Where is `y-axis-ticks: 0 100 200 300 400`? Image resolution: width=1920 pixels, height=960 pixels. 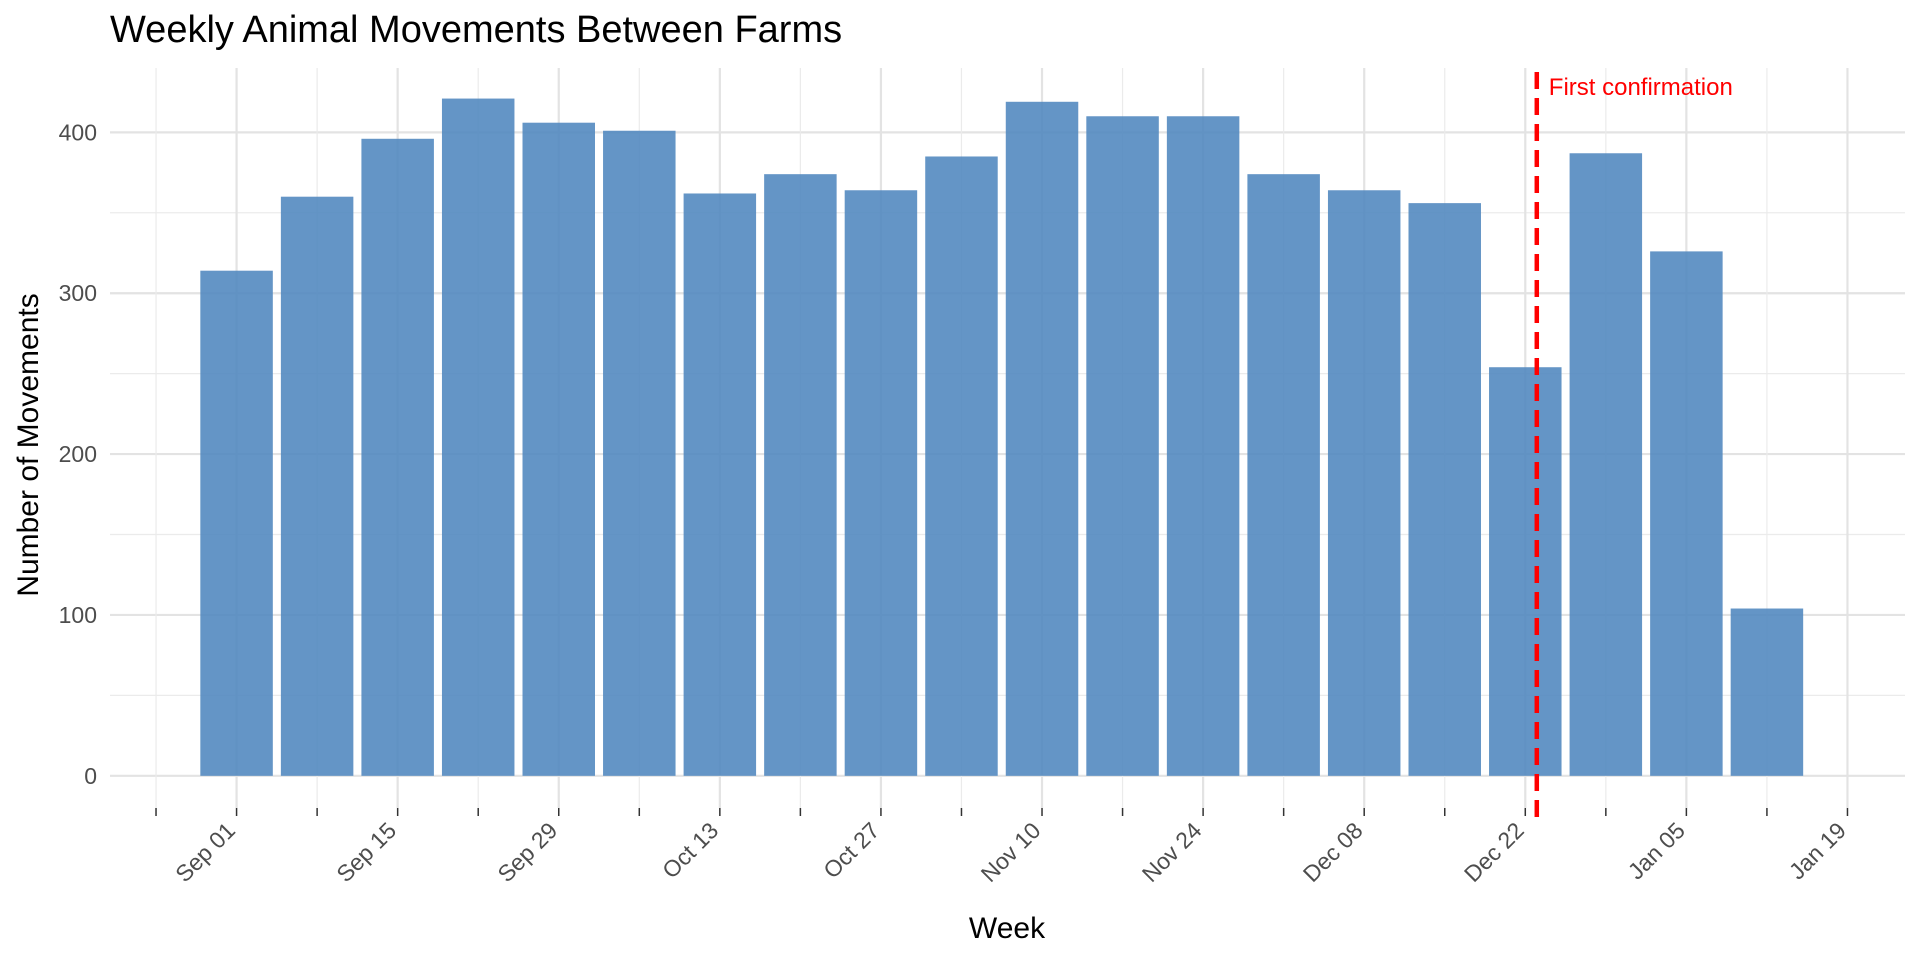 y-axis-ticks: 0 100 200 300 400 is located at coordinates (78, 453).